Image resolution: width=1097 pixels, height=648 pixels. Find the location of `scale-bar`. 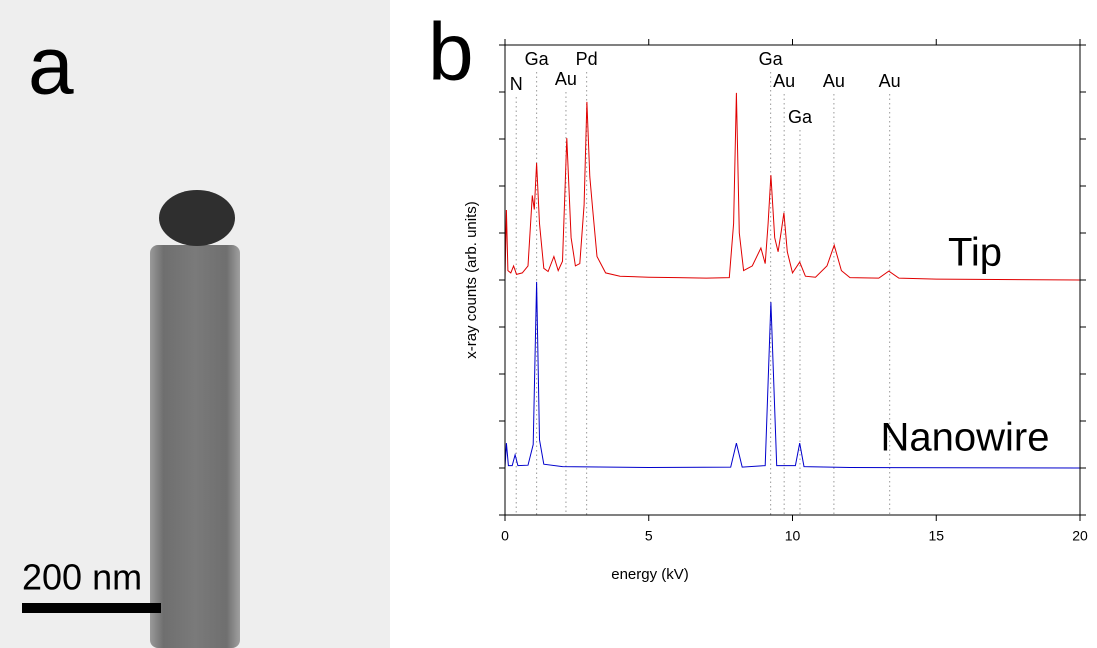

scale-bar is located at coordinates (91, 608).